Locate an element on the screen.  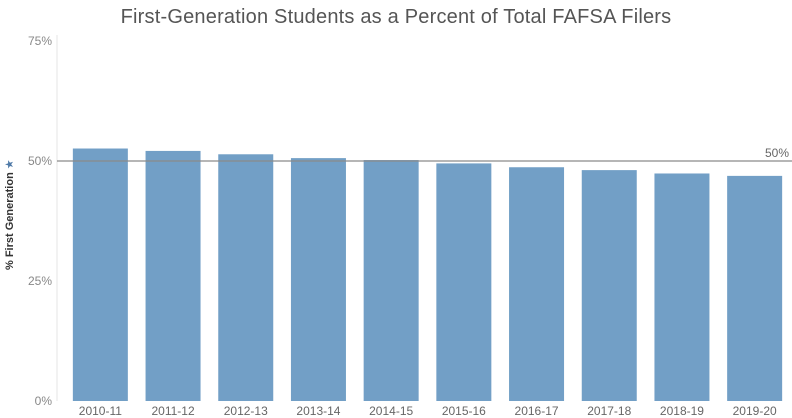
x-tick-label: 2011-12 is located at coordinates (172, 411).